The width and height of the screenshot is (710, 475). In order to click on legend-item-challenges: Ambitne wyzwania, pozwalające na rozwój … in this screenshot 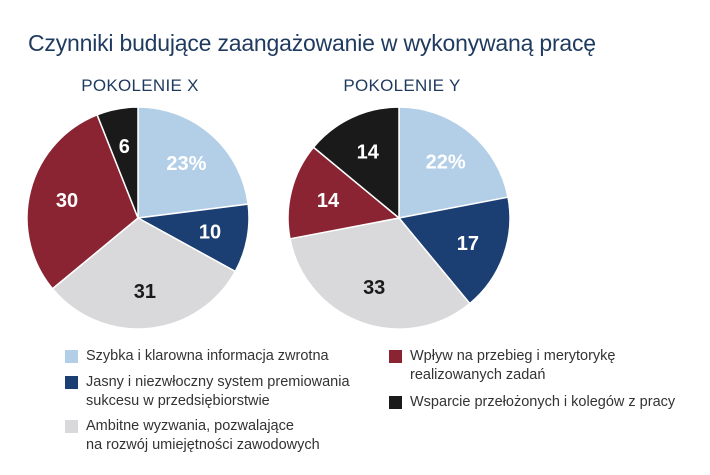, I will do `click(215, 436)`.